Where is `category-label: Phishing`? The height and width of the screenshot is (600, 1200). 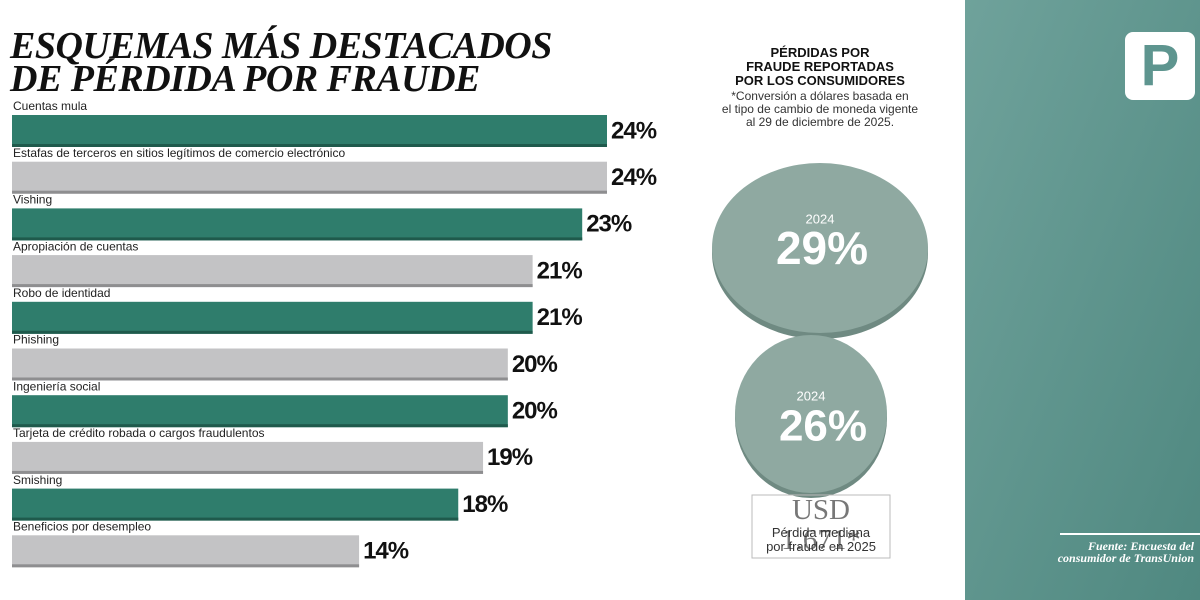 category-label: Phishing is located at coordinates (36, 340).